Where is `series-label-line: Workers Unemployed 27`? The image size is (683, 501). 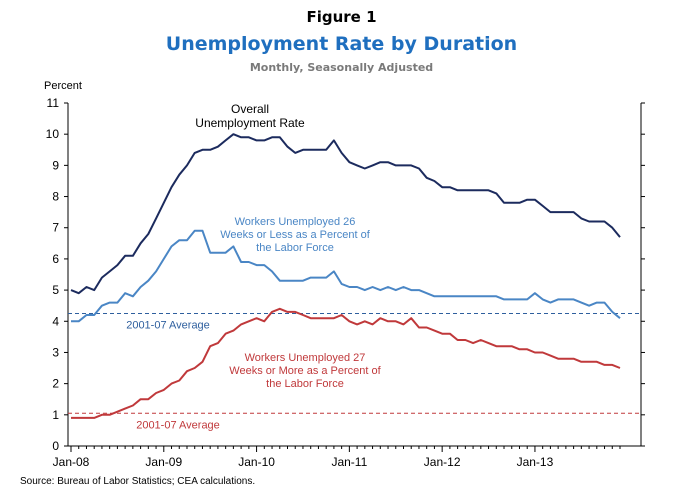
series-label-line: Workers Unemployed 27 is located at coordinates (305, 358).